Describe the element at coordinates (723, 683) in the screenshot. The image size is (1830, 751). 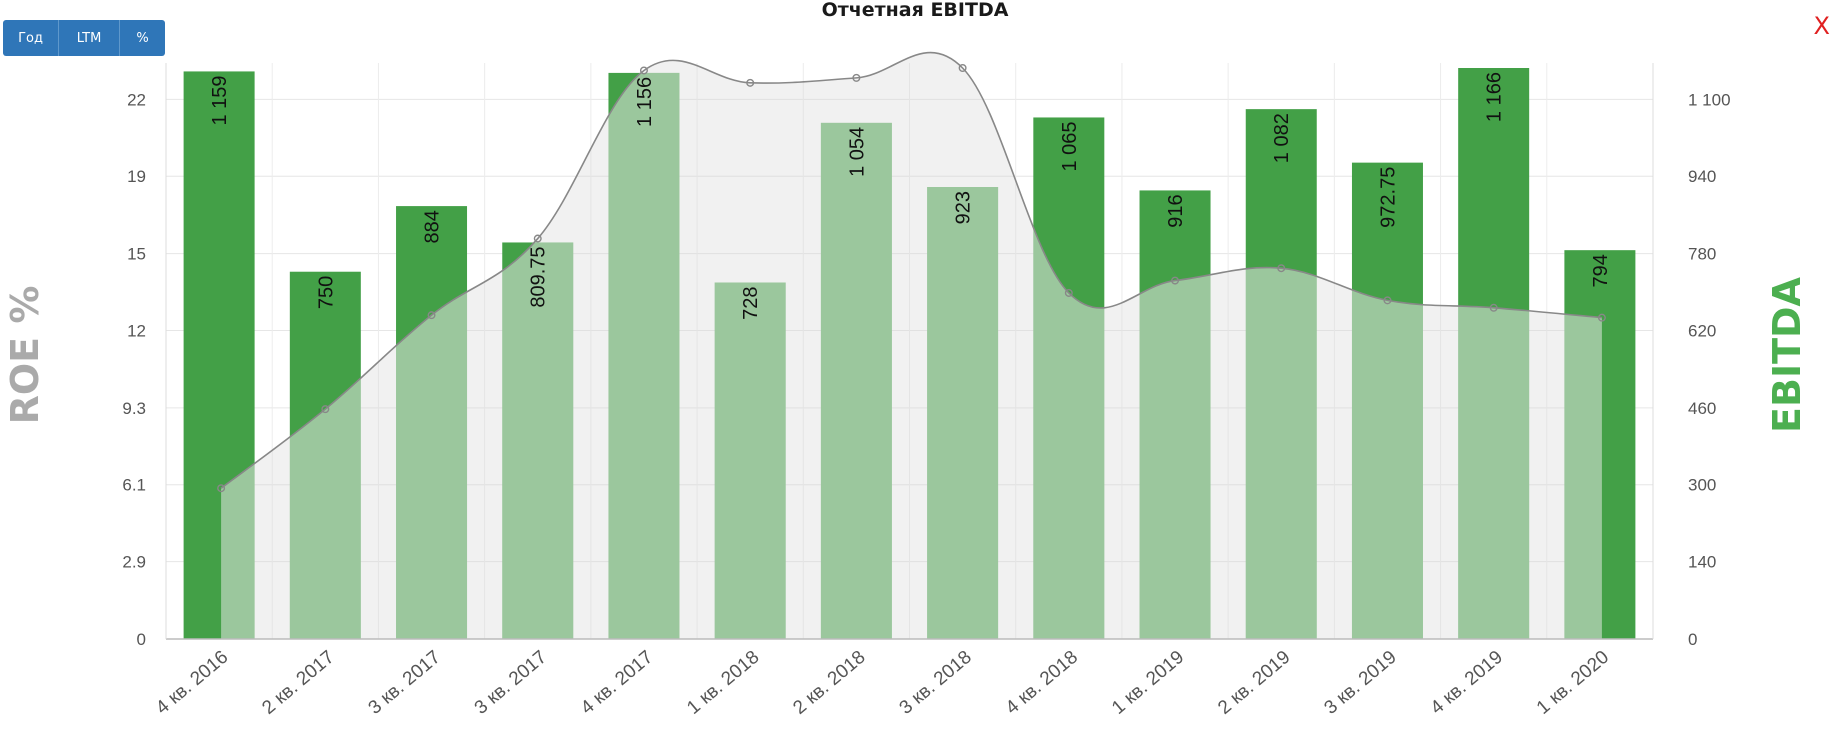
I see `x-tick-label: 1 кв. 2018` at that location.